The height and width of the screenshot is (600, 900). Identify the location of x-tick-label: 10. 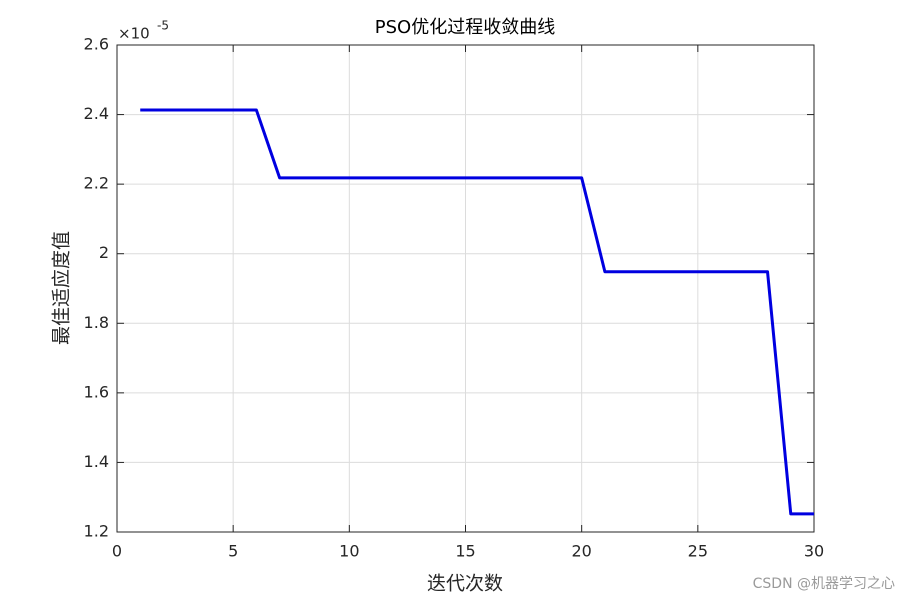
(349, 551).